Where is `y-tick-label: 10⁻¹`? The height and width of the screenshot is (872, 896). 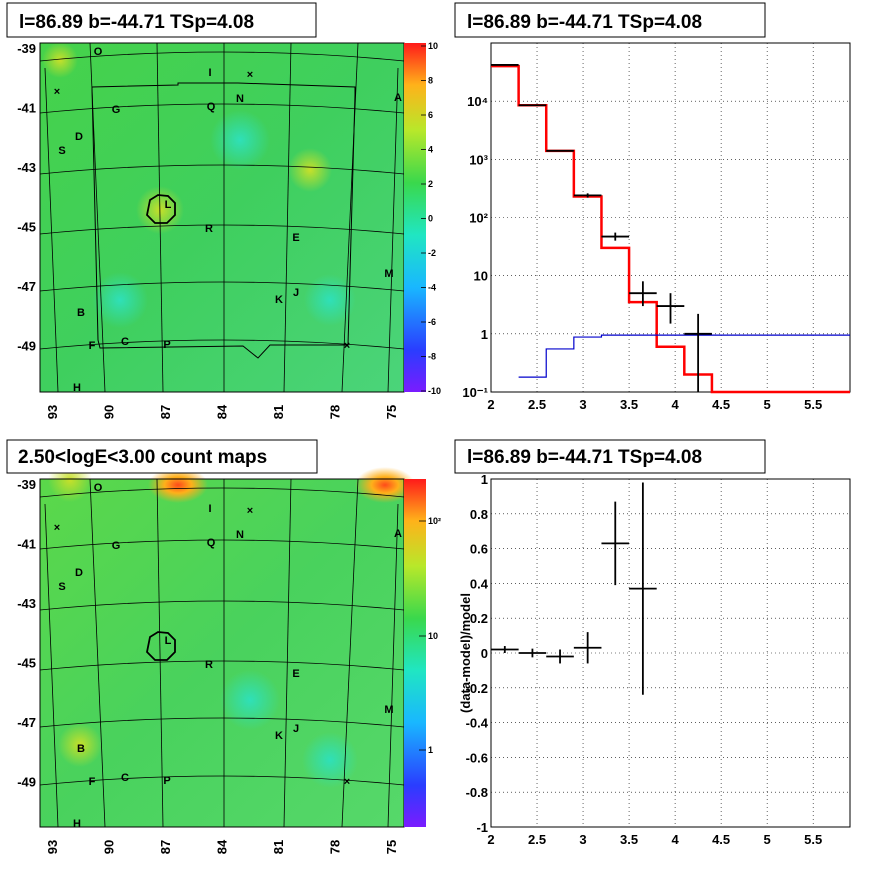 y-tick-label: 10⁻¹ is located at coordinates (475, 392).